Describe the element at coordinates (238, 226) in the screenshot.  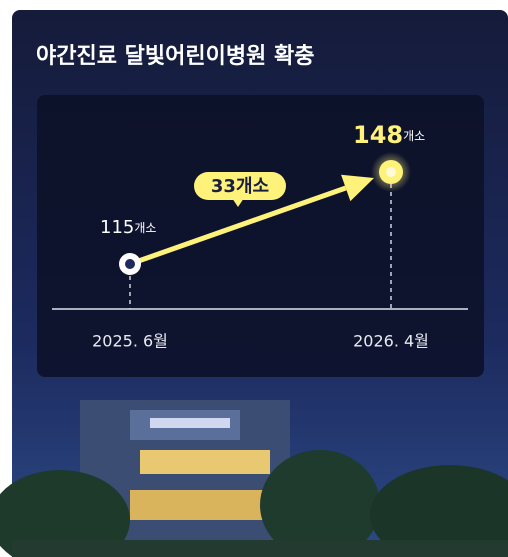
I see `trend-line` at that location.